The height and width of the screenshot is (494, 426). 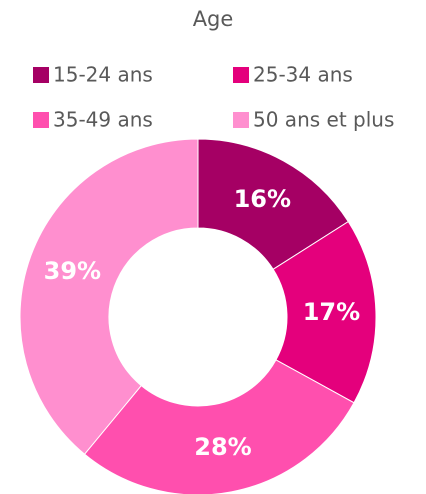 I want to click on legend-label: 50 ans et plus, so click(x=323, y=120).